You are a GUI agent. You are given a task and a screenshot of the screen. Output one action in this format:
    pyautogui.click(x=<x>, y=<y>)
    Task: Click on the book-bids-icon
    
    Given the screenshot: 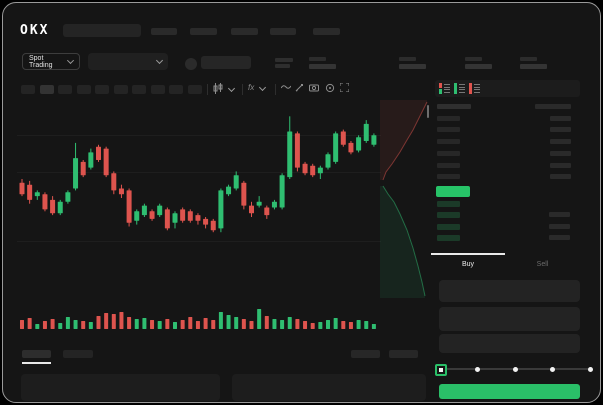 What is the action you would take?
    pyautogui.click(x=459, y=88)
    